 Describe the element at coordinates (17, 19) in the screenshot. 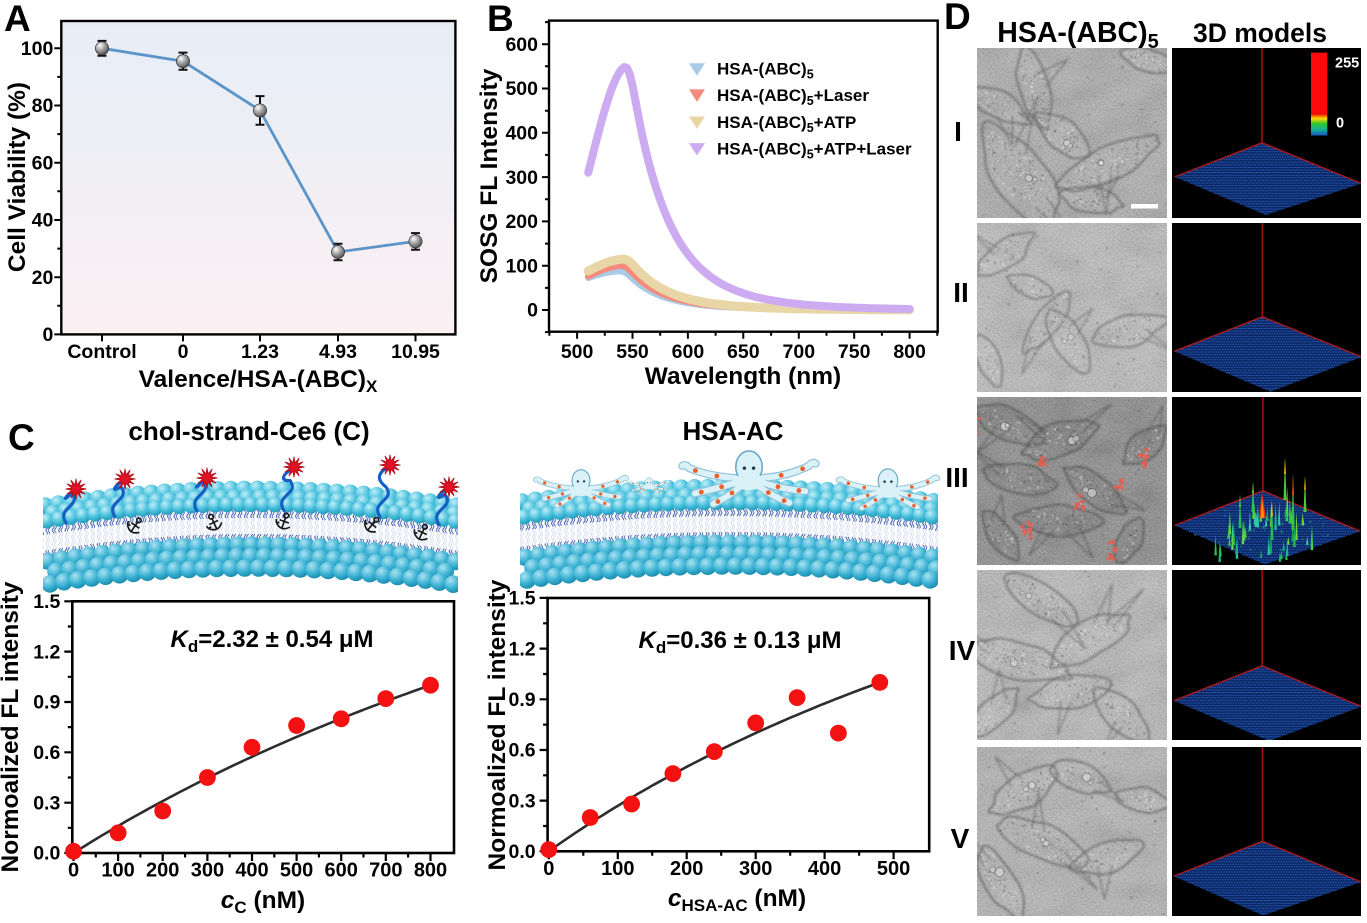

I see `svg-text: A` at that location.